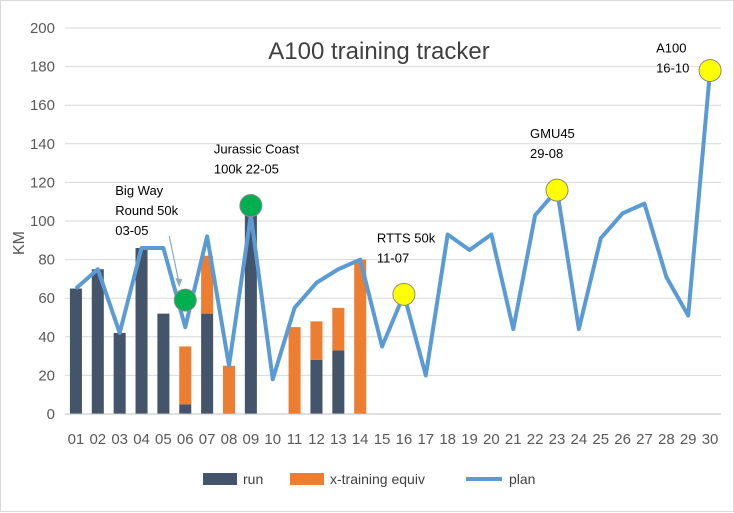  I want to click on x-tick-label: 23, so click(557, 439).